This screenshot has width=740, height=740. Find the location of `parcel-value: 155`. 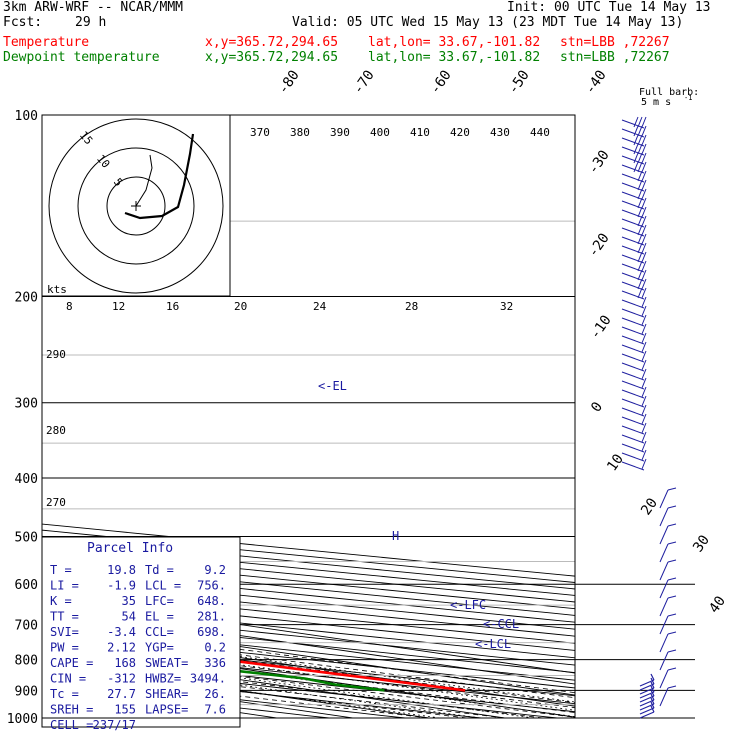

parcel-value: 155 is located at coordinates (125, 710).